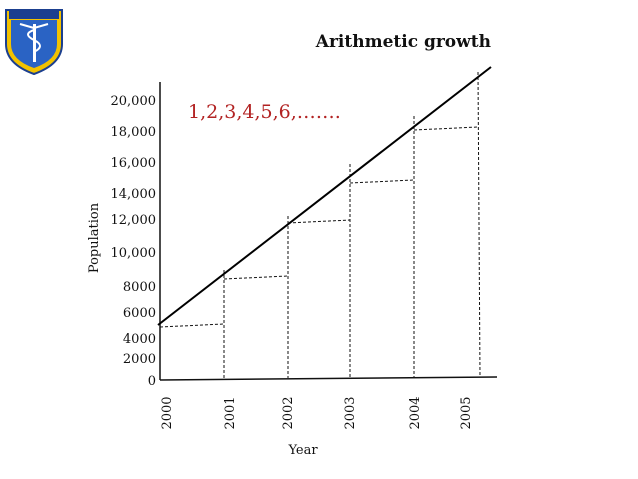 This screenshot has height=479, width=638. I want to click on y-tick-label: 14,000, so click(134, 194).